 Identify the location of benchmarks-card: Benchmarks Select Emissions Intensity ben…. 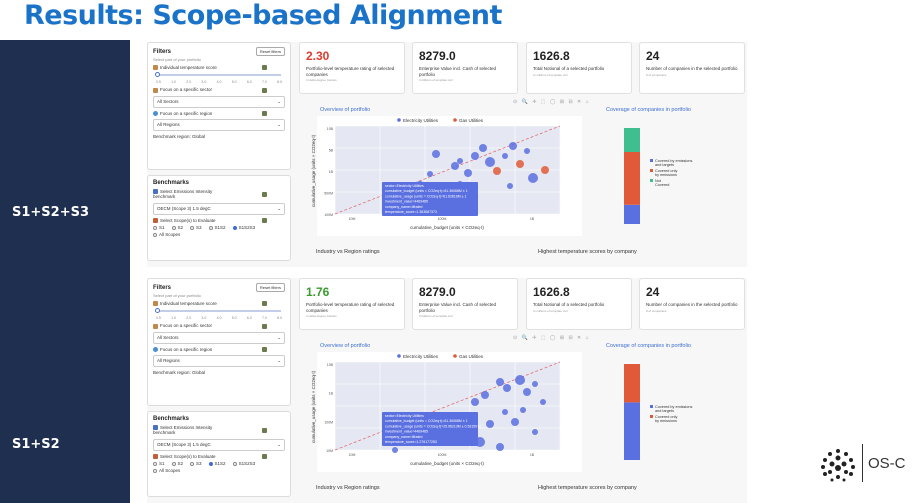
(219, 454).